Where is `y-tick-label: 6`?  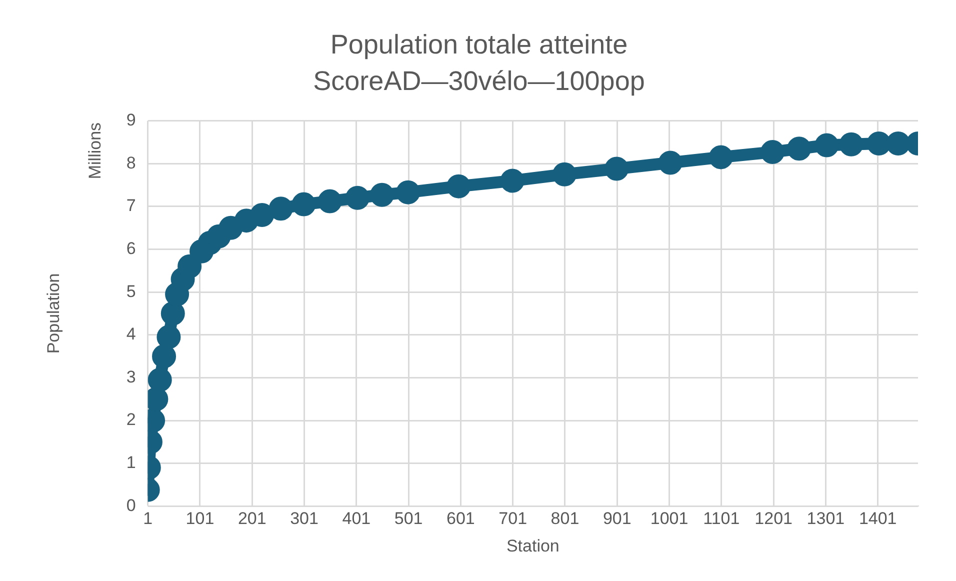
y-tick-label: 6 is located at coordinates (131, 248).